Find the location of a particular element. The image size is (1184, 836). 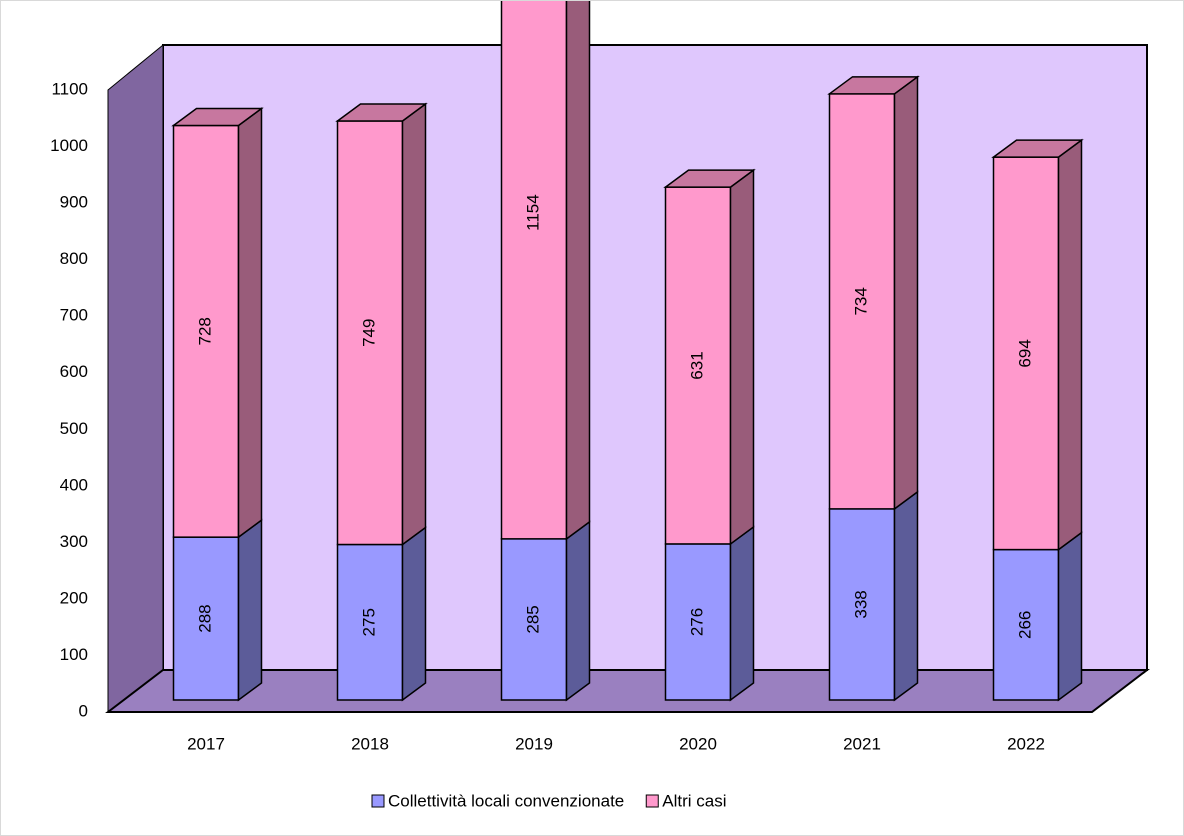

y-tick-label: 0 is located at coordinates (83, 710).